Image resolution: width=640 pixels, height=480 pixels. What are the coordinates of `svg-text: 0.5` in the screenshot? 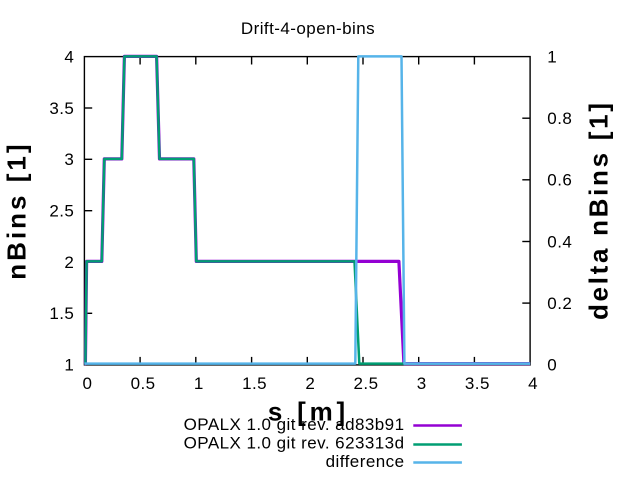 It's located at (143, 383).